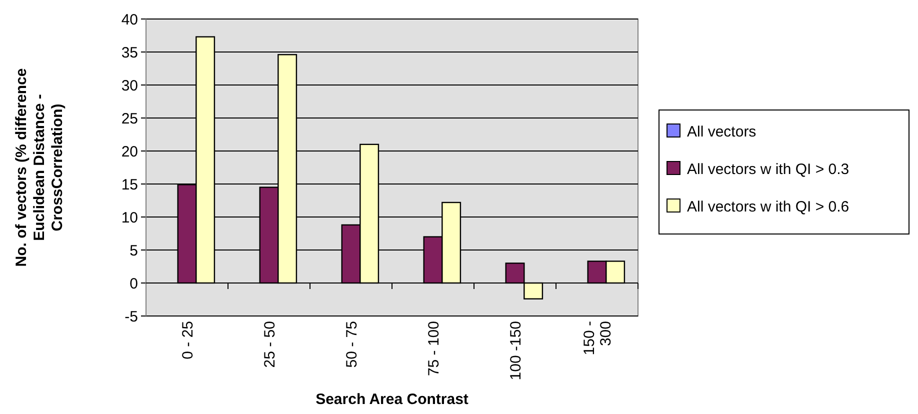  Describe the element at coordinates (134, 283) in the screenshot. I see `y-tick-label: 0` at that location.